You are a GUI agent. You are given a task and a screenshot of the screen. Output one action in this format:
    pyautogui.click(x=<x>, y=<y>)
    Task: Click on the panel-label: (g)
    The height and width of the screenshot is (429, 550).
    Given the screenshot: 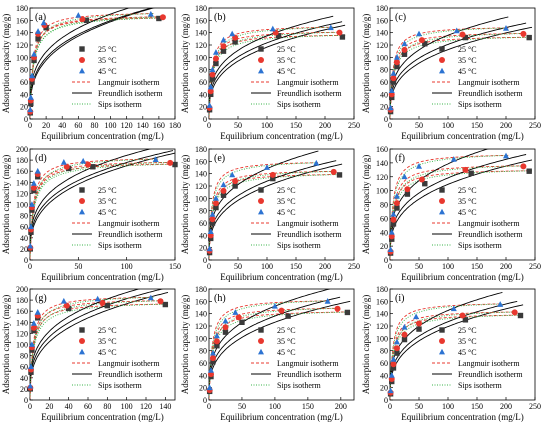 What is the action you would take?
    pyautogui.click(x=41, y=298)
    